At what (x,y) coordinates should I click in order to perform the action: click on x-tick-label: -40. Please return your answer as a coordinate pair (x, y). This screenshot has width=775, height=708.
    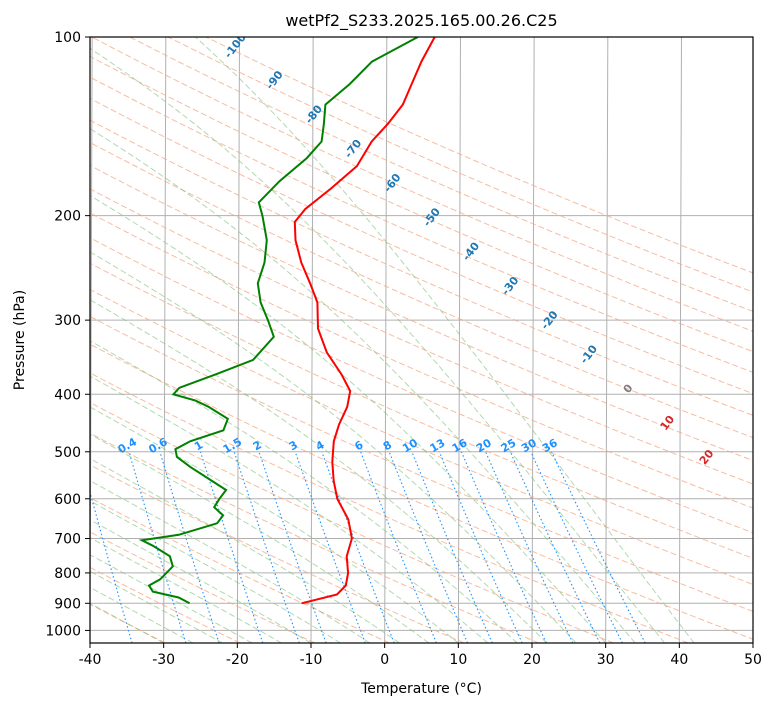
    Looking at the image, I should click on (90, 660).